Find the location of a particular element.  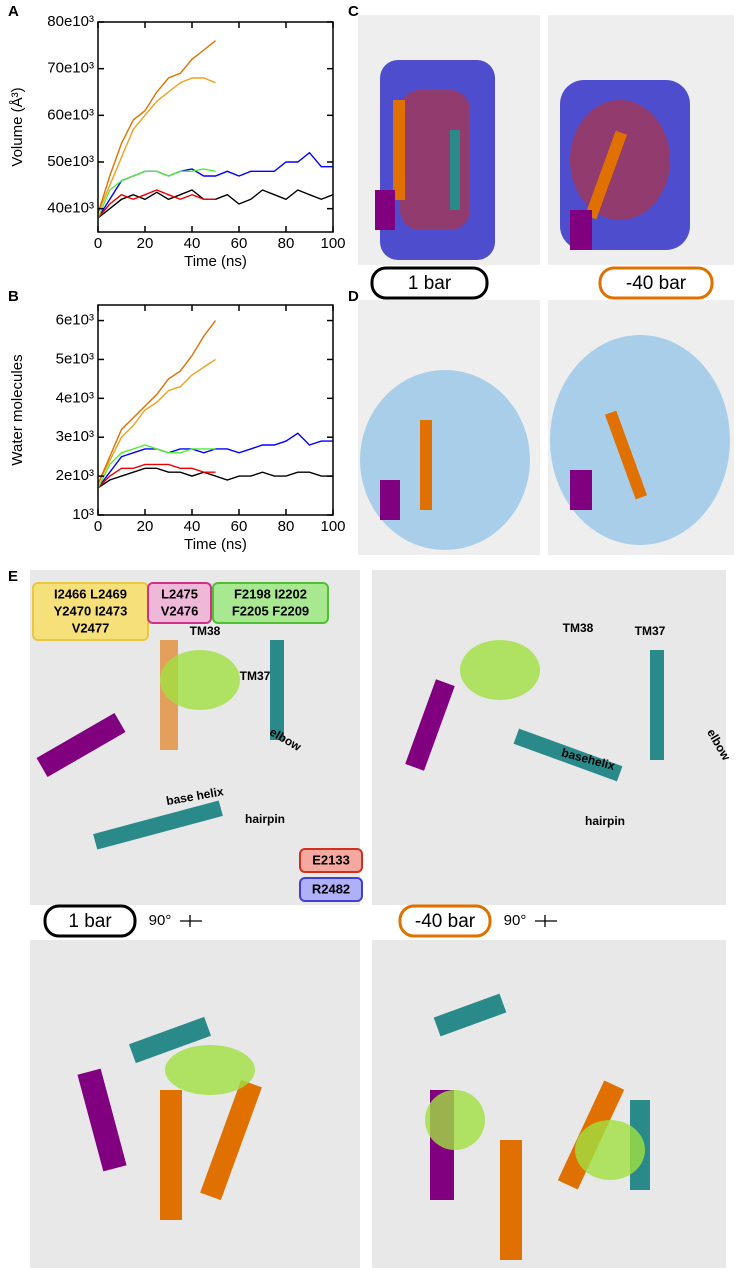

render-c-left is located at coordinates (449, 140).